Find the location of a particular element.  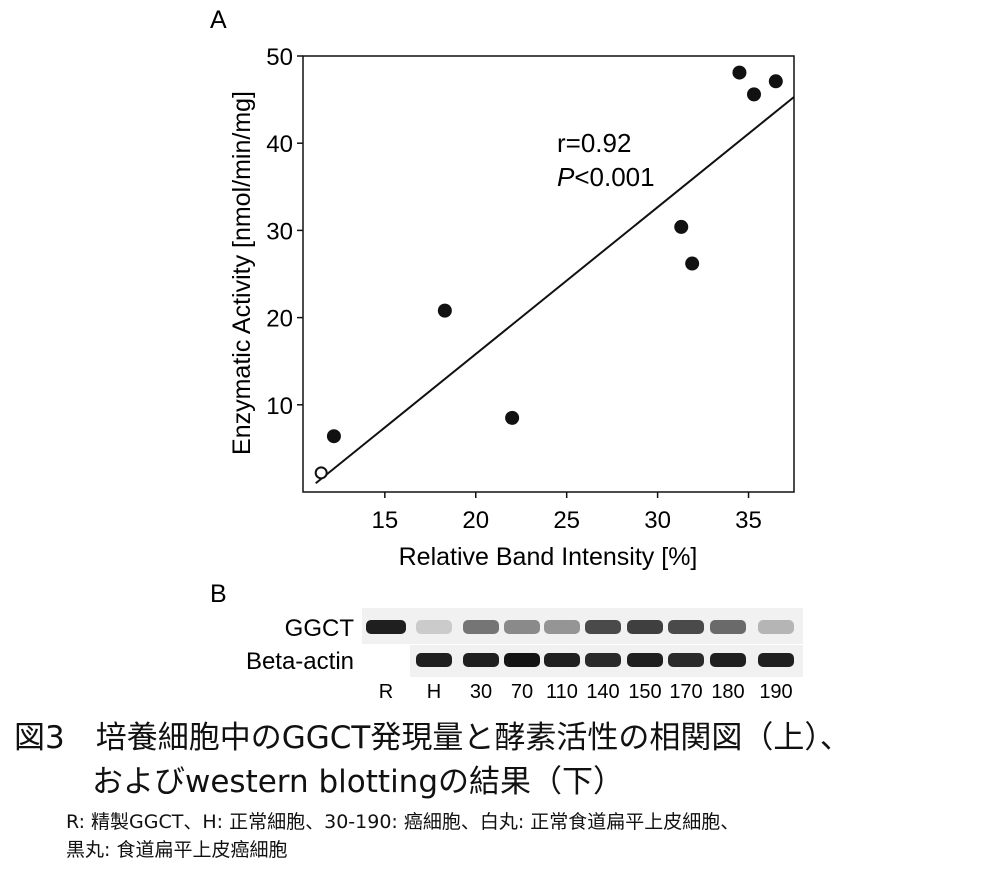

blot-lane-label: 190 is located at coordinates (775, 692).